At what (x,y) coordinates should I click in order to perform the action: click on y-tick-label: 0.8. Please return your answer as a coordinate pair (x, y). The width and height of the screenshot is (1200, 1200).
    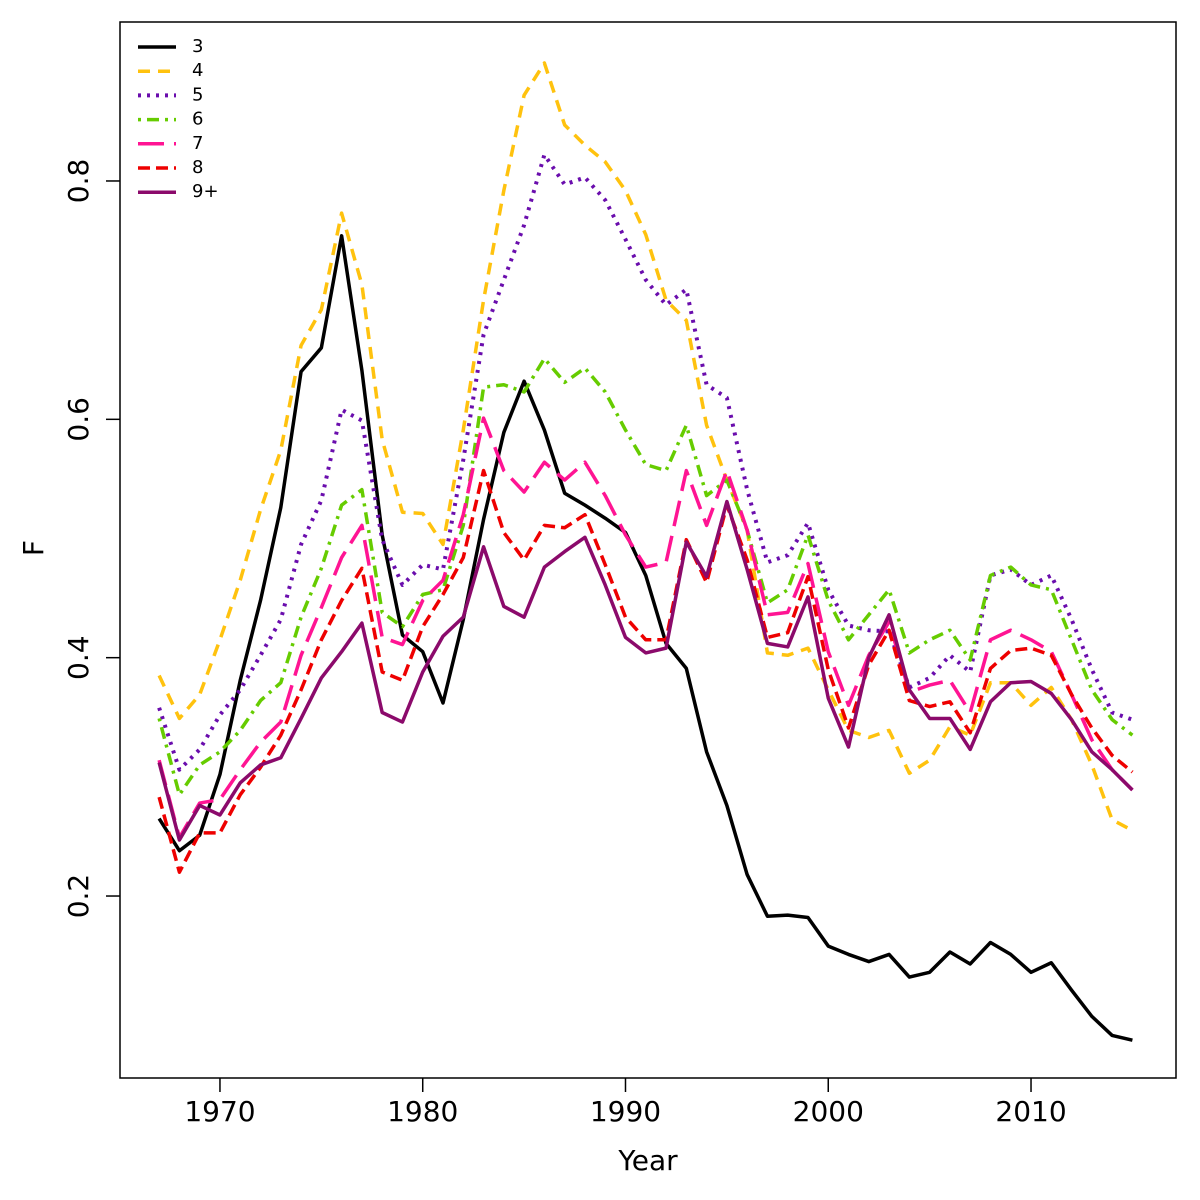
    Looking at the image, I should click on (78, 181).